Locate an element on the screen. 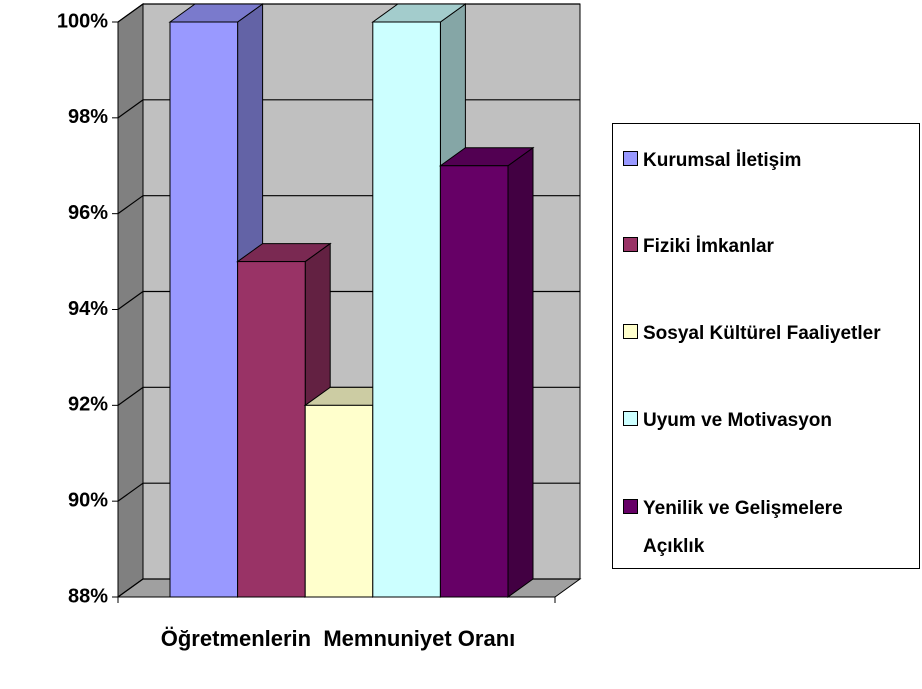 The image size is (922, 689). y-tick-label: 96% is located at coordinates (88, 213).